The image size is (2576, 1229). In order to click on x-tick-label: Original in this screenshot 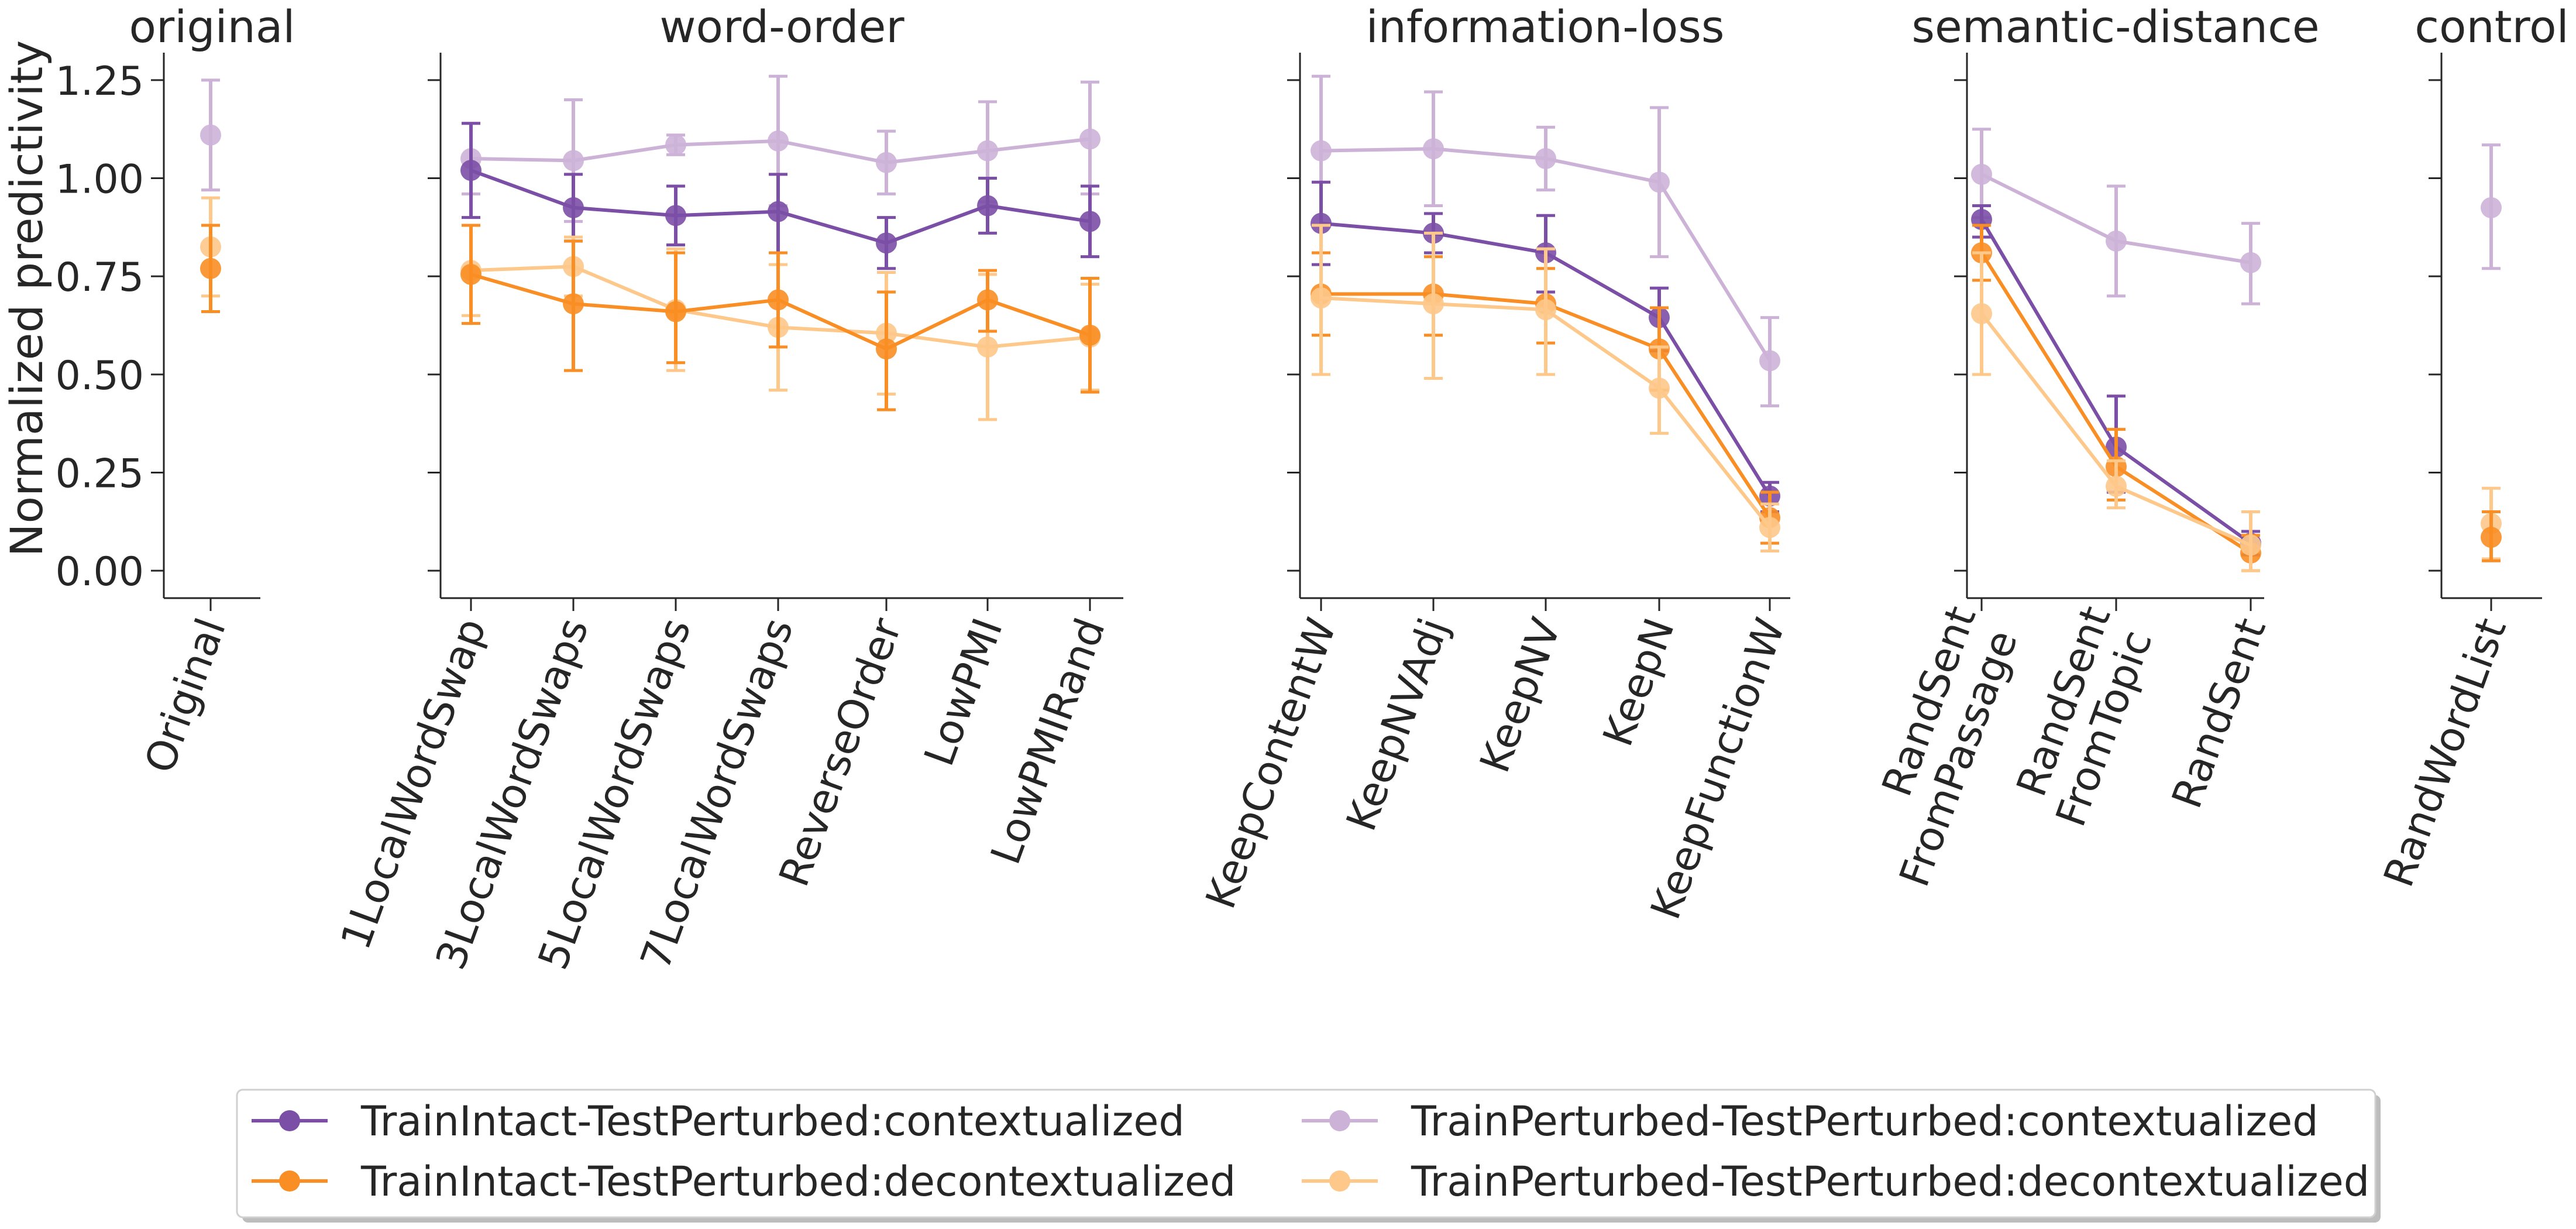, I will do `click(185, 695)`.